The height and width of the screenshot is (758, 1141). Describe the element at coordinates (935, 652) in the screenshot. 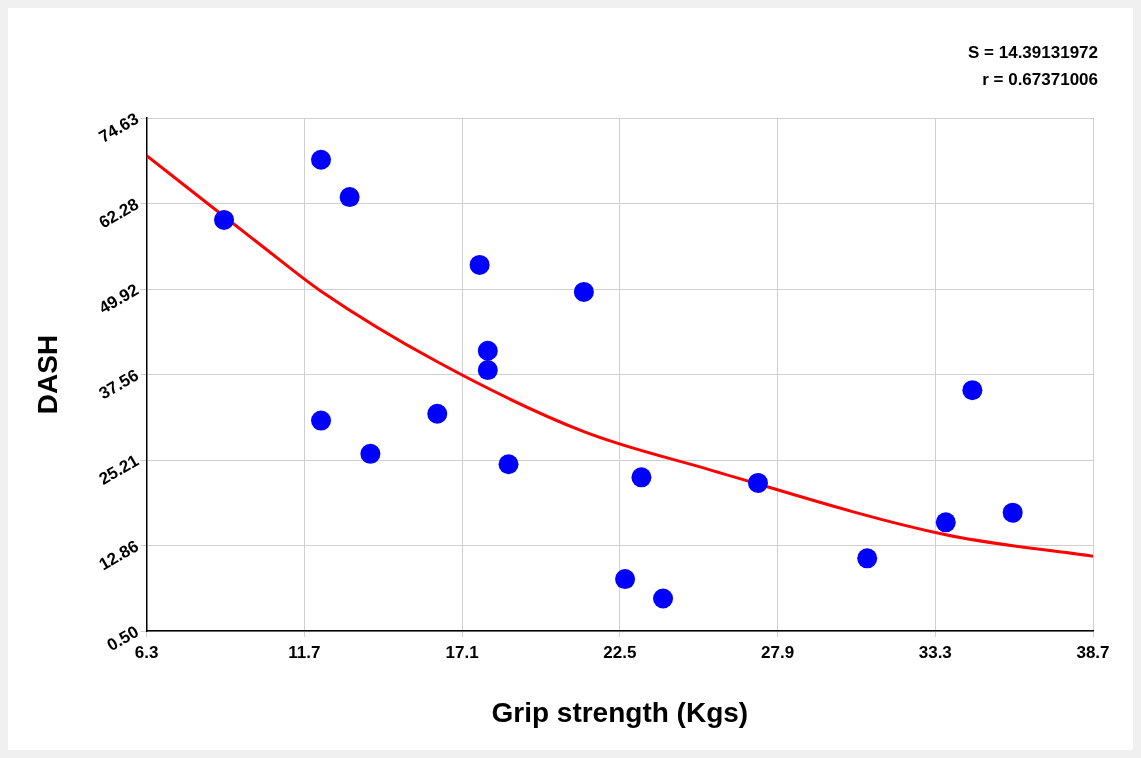

I see `x-tick-label: 33.3` at that location.